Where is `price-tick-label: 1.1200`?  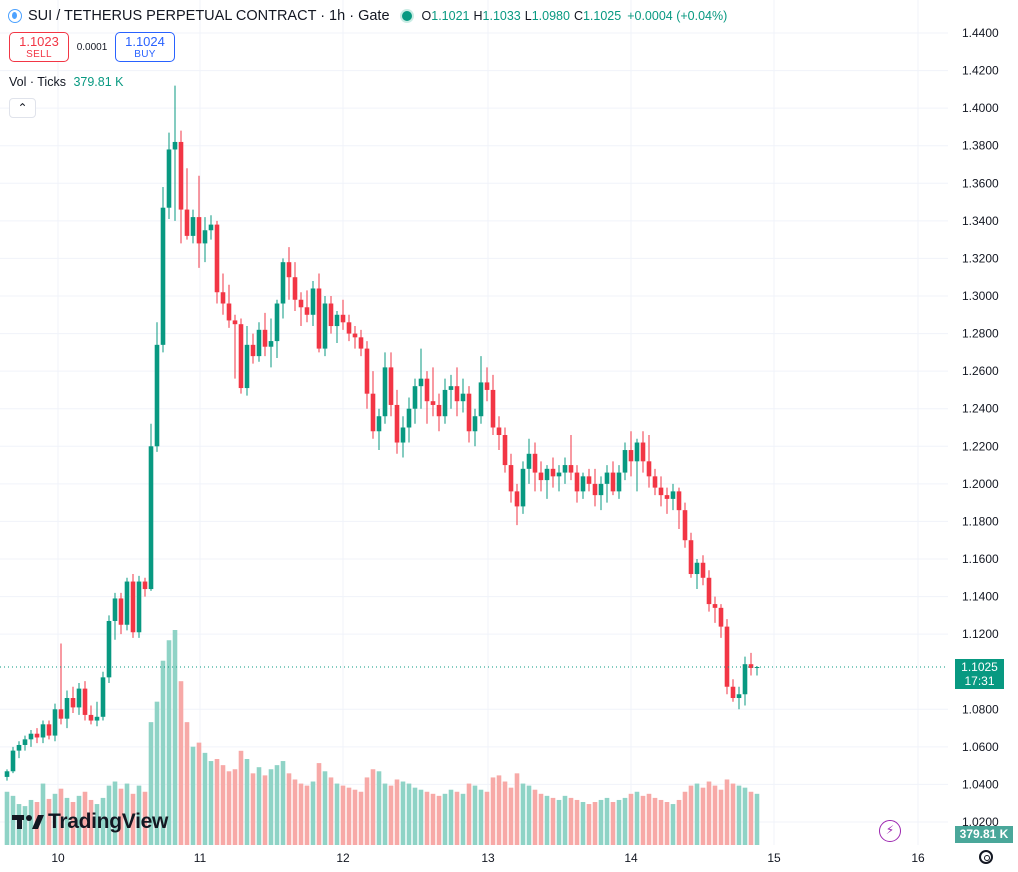
price-tick-label: 1.1200 is located at coordinates (980, 634).